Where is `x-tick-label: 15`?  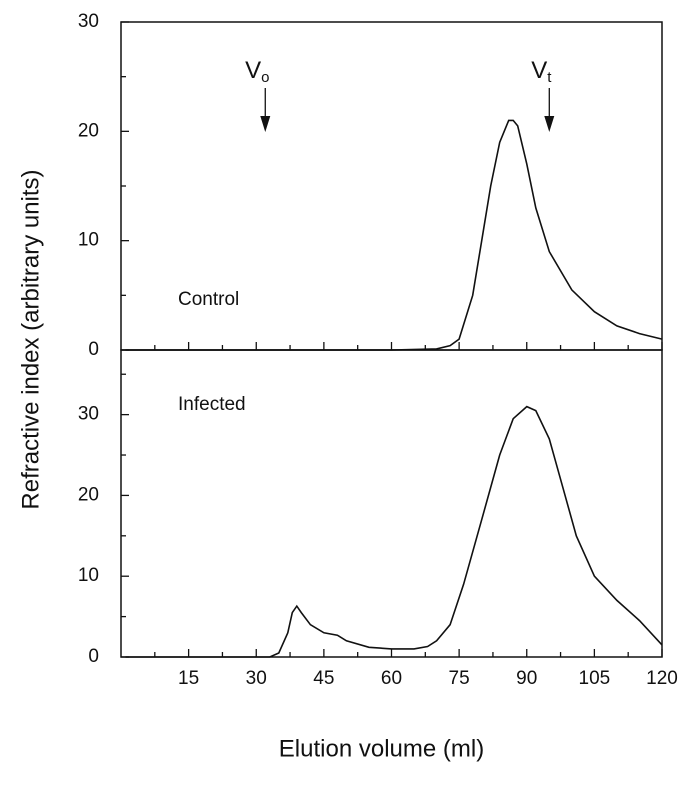 x-tick-label: 15 is located at coordinates (188, 678).